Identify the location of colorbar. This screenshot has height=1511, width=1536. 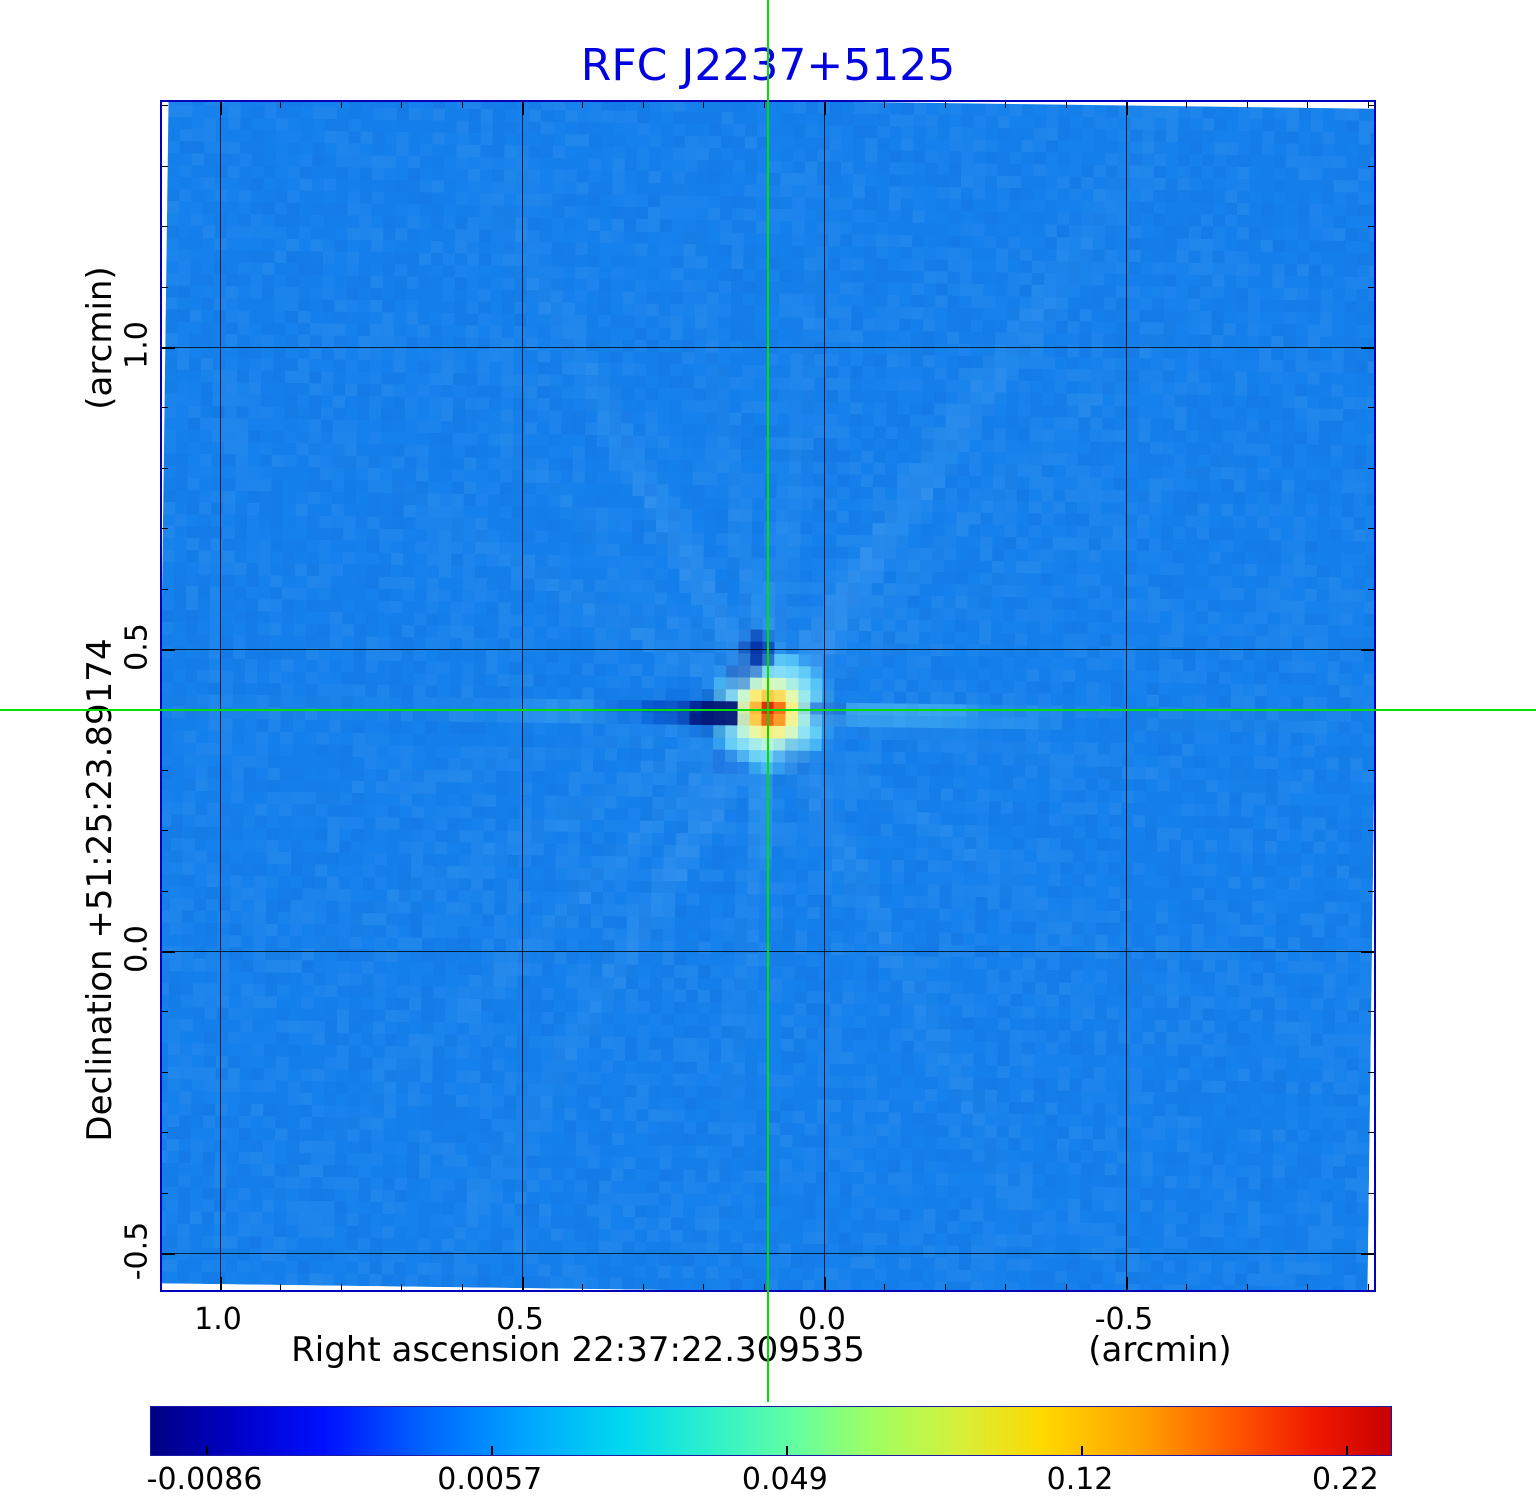
(771, 1431).